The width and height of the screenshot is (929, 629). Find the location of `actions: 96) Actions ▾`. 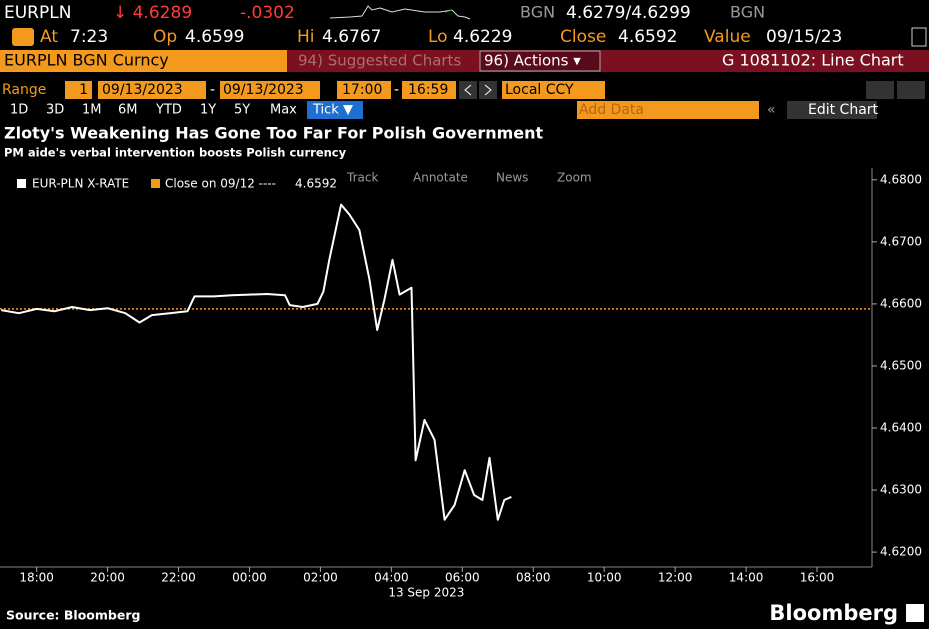

actions: 96) Actions ▾ is located at coordinates (532, 61).